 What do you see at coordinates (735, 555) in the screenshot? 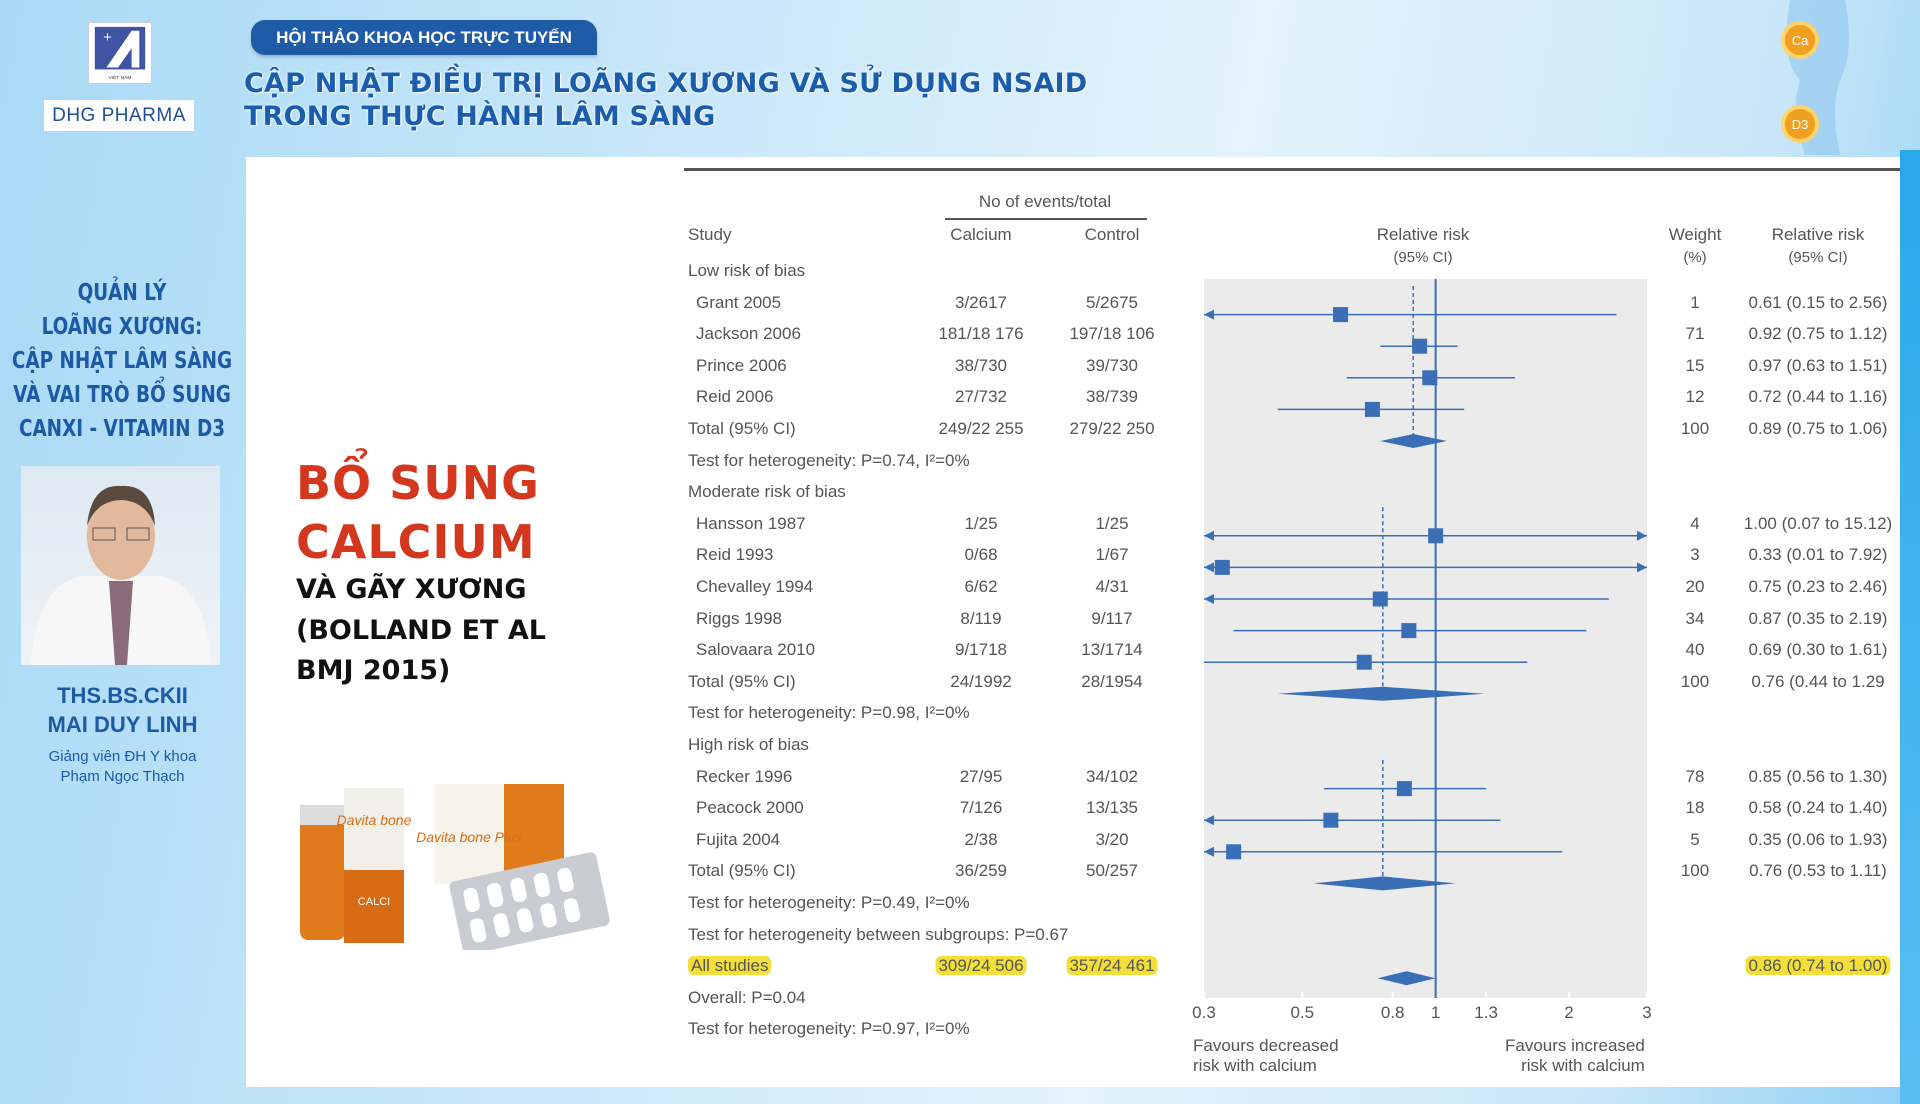
I see `study-name: Reid 1993` at bounding box center [735, 555].